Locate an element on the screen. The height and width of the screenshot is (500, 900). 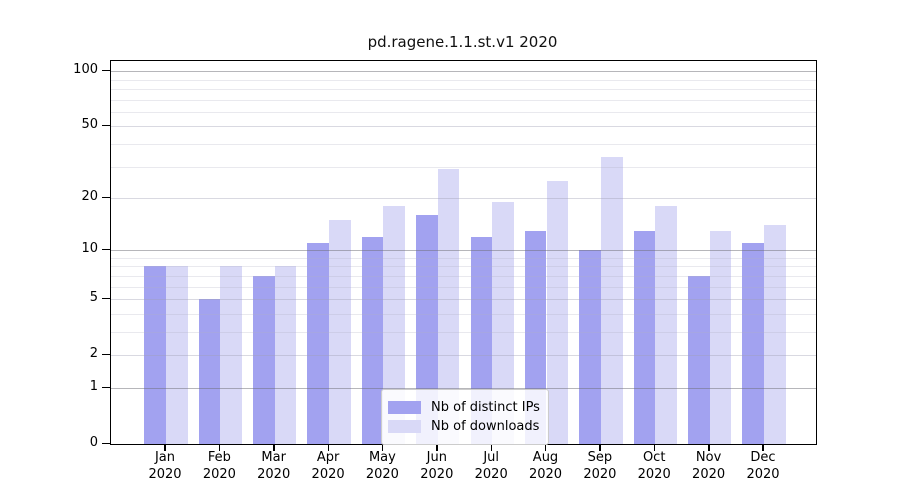
chart-title: pd.ragene.1.1.st.v1 2020 is located at coordinates (462, 42).